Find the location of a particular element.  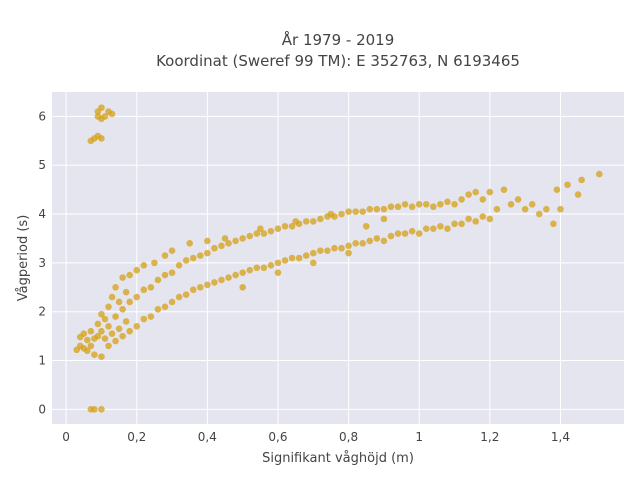

x-tick-label: 0,6 is located at coordinates (277, 437).